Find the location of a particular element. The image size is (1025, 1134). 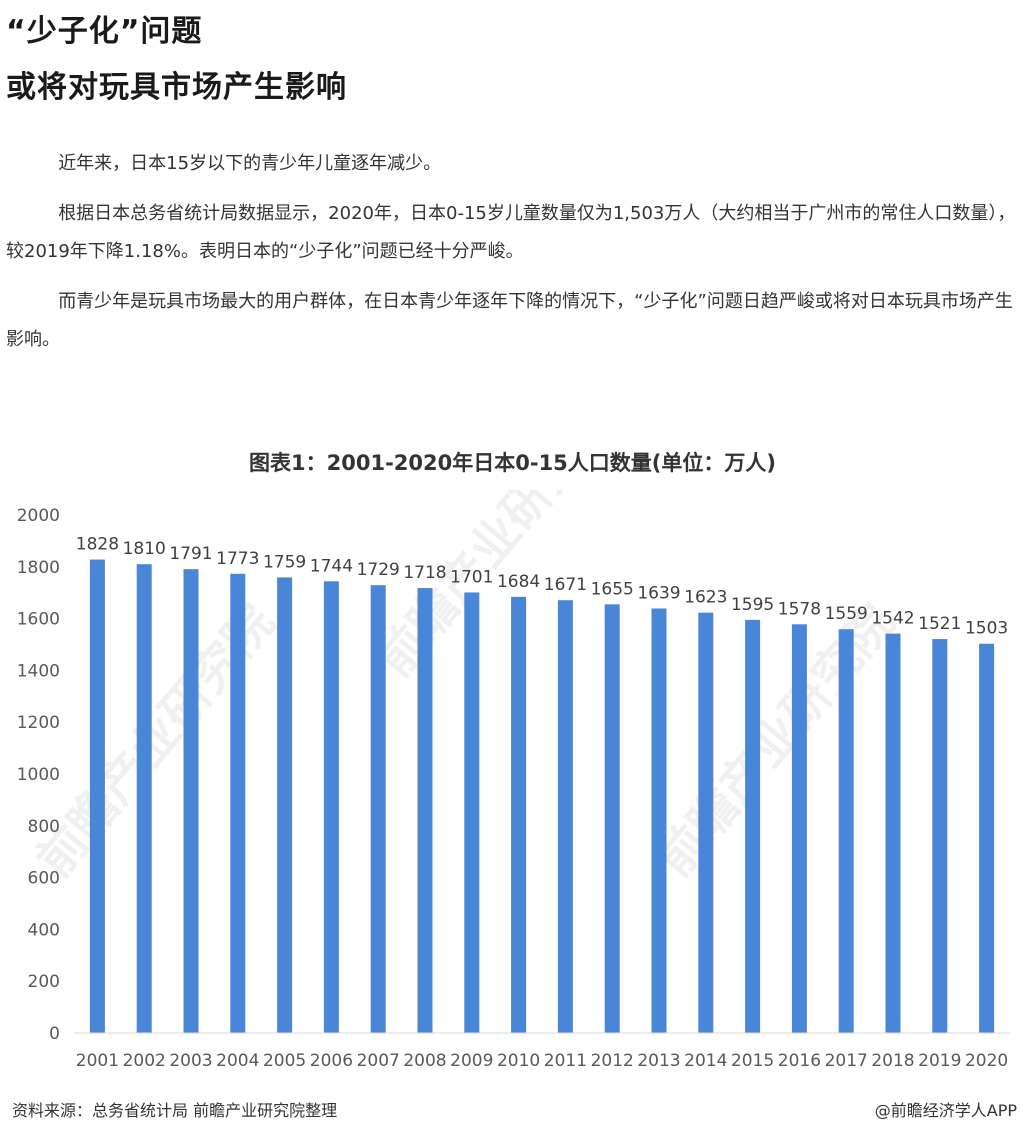

data-label: 1655 is located at coordinates (612, 589).